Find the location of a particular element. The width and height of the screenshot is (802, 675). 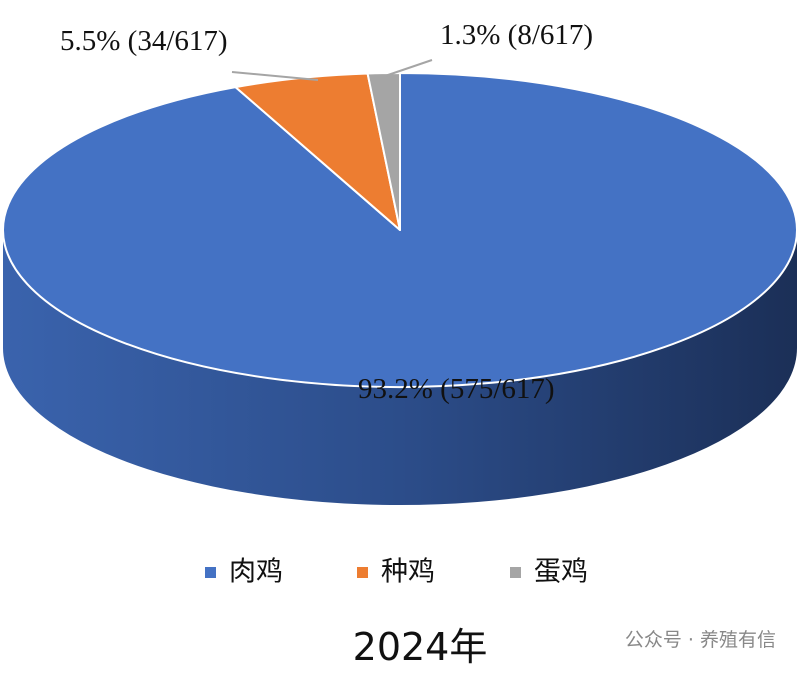

legend-label: 肉鸡 is located at coordinates (256, 572).